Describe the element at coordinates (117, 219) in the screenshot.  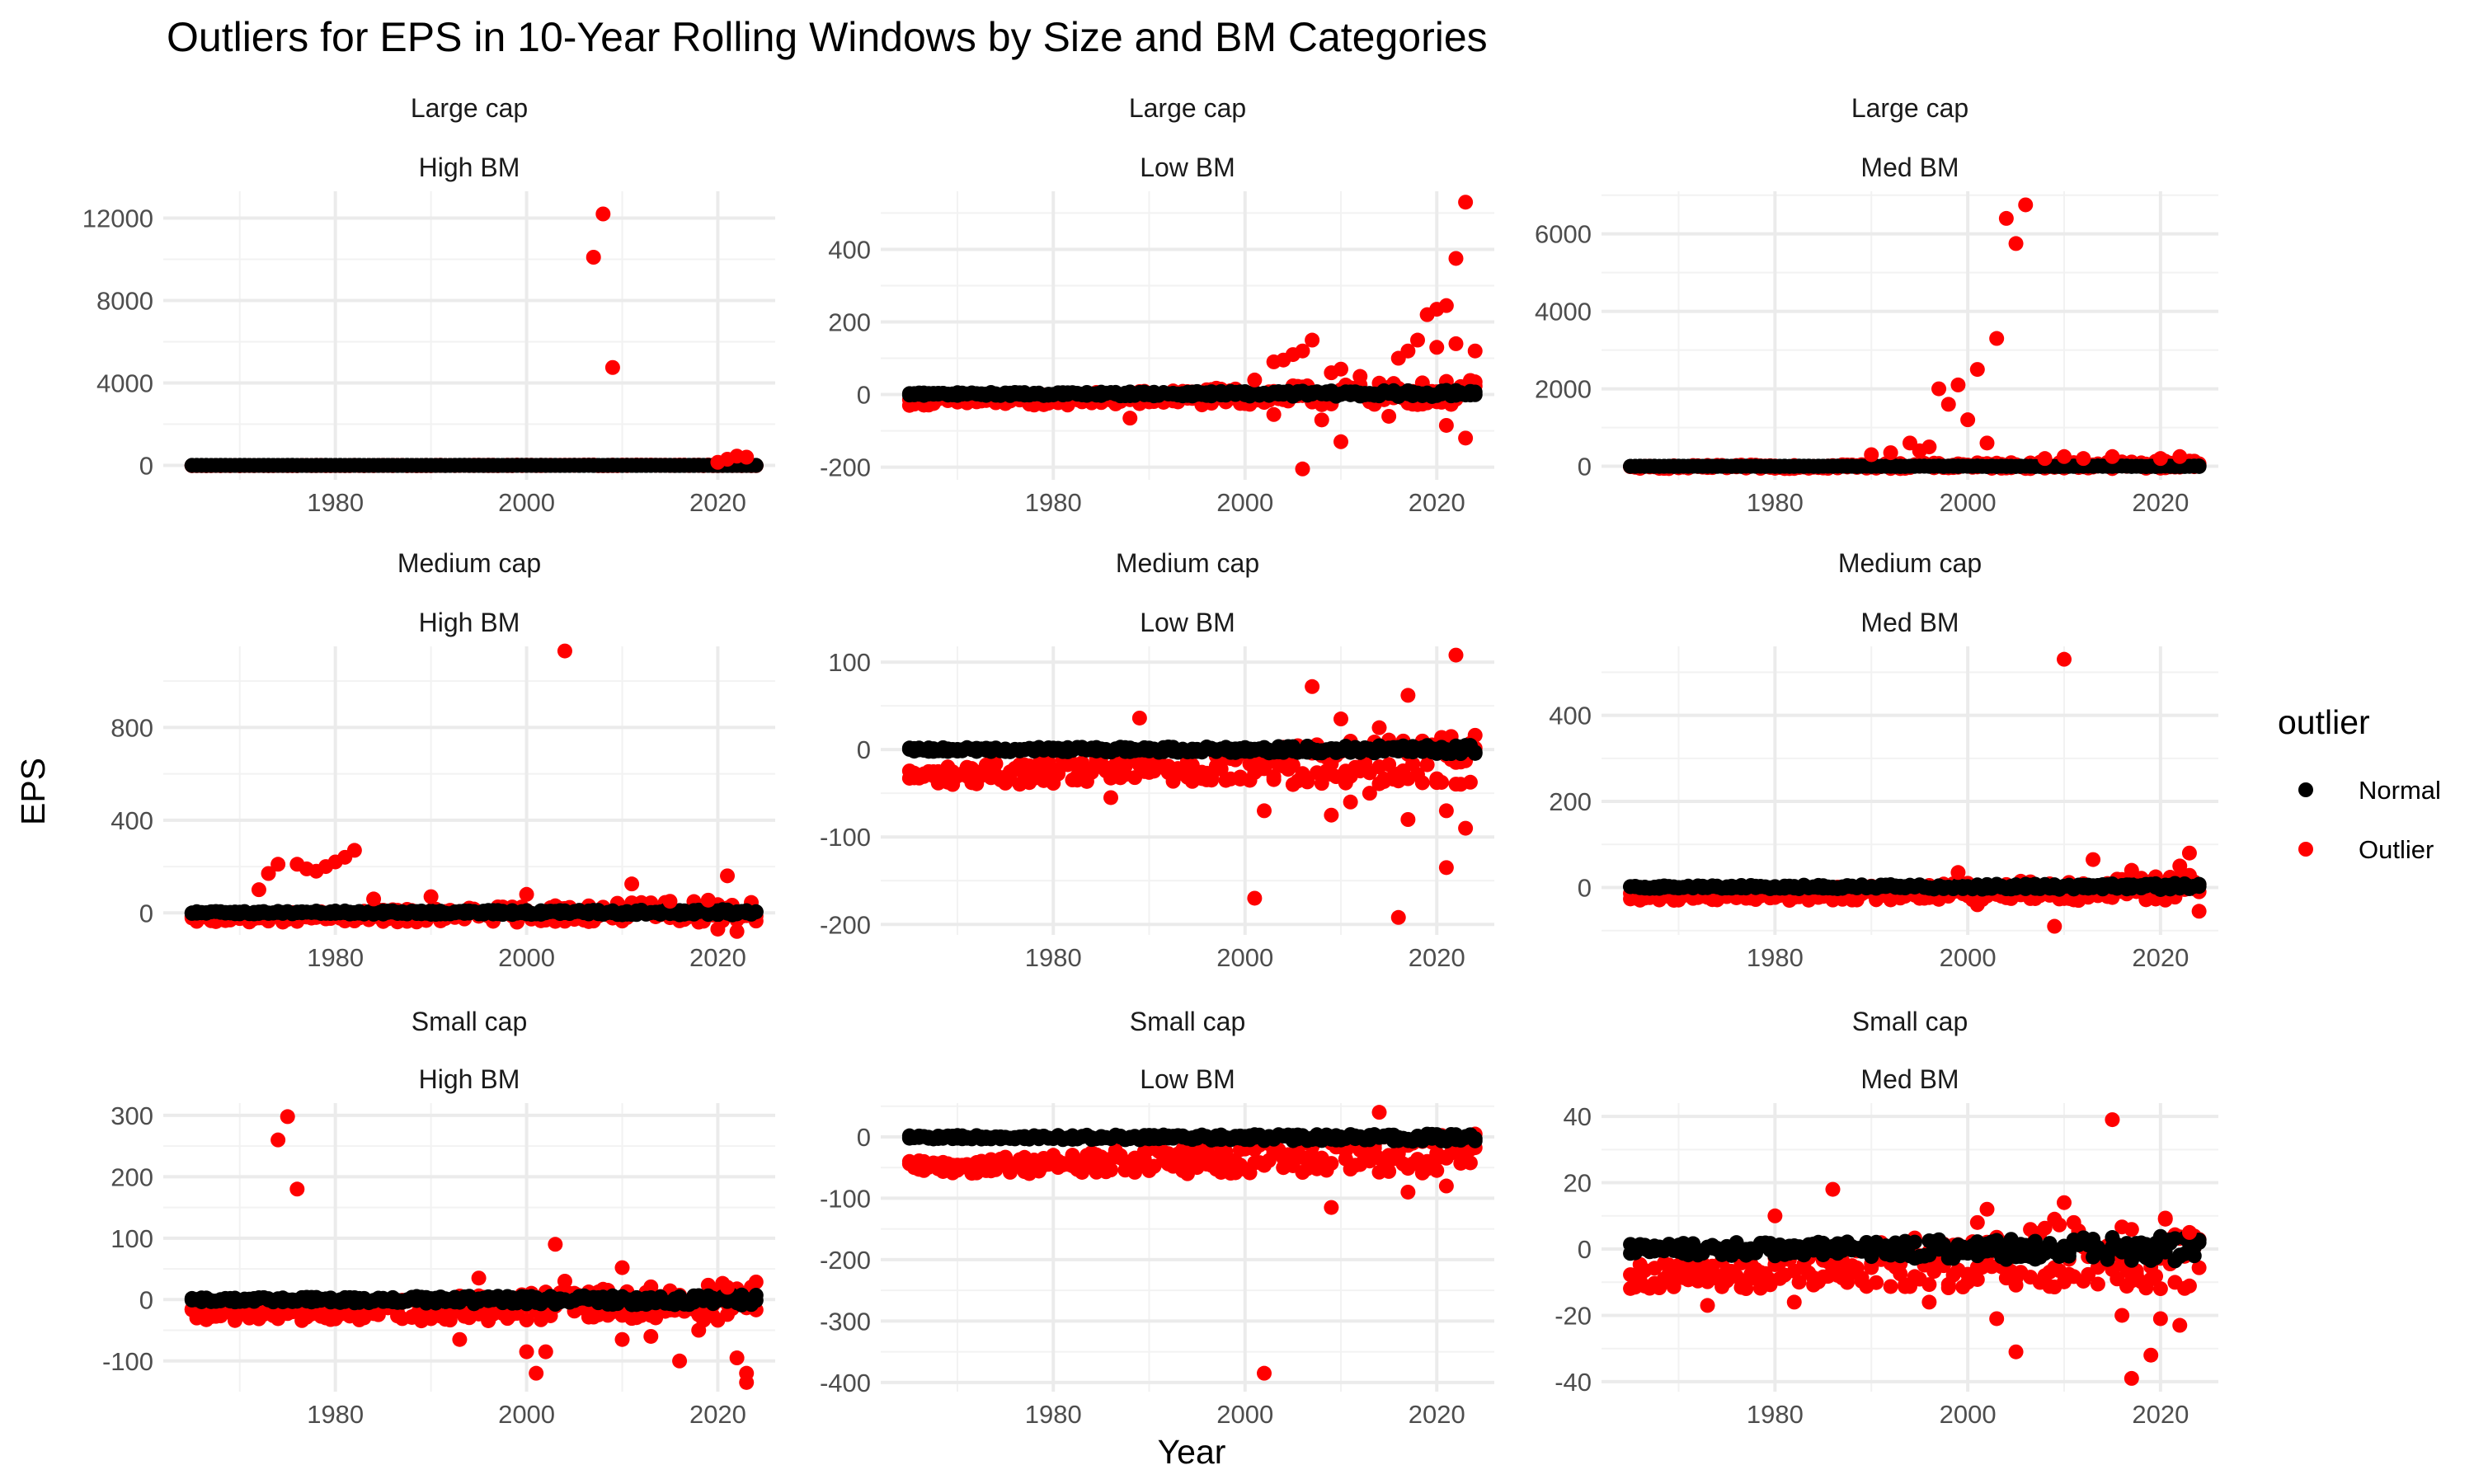
I see `y-tick-label: 12000` at that location.